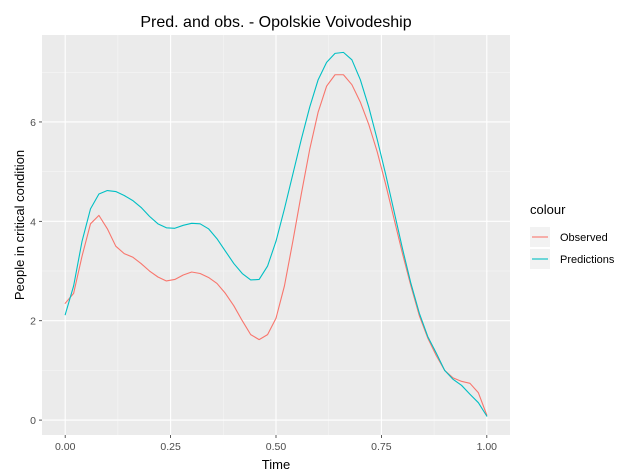 Image resolution: width=630 pixels, height=473 pixels. What do you see at coordinates (170, 447) in the screenshot?
I see `x-tick-label: 0.25` at bounding box center [170, 447].